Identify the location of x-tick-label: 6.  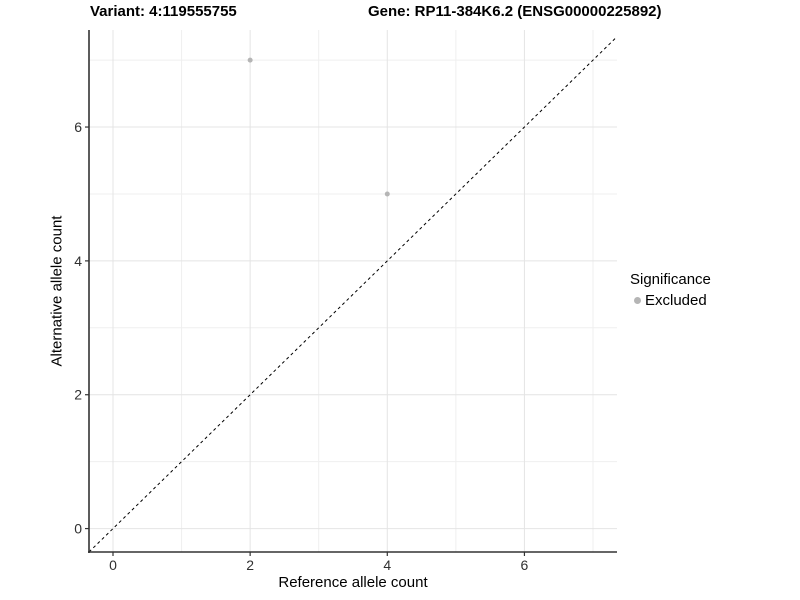
(525, 565).